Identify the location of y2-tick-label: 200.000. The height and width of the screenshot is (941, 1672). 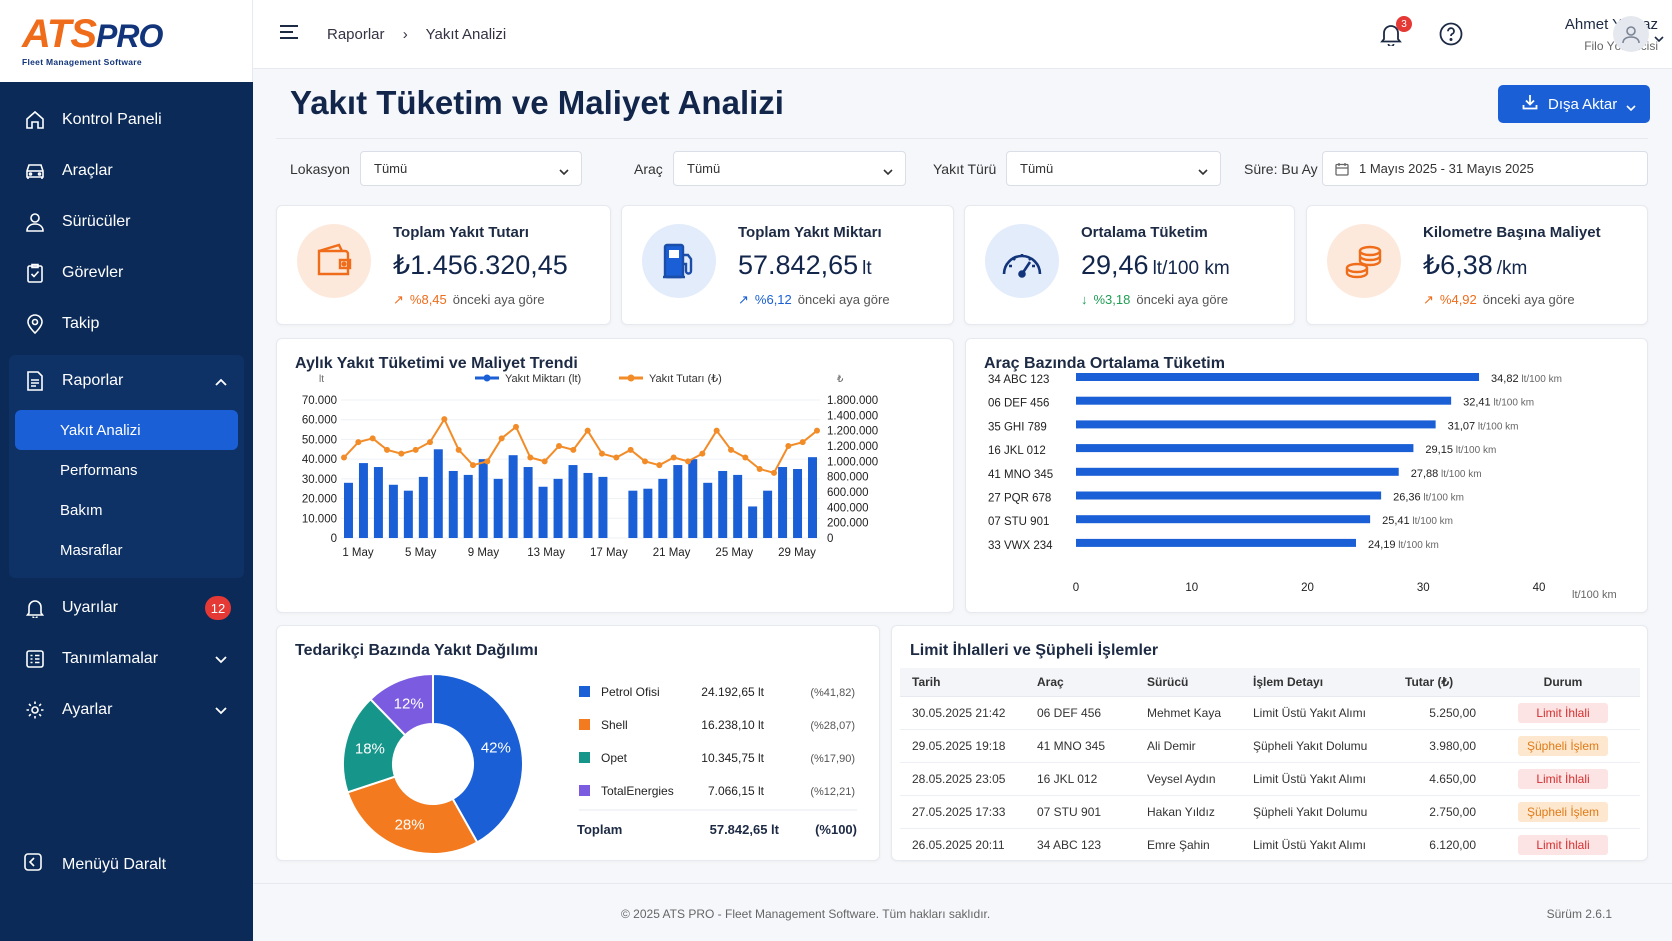
(848, 524).